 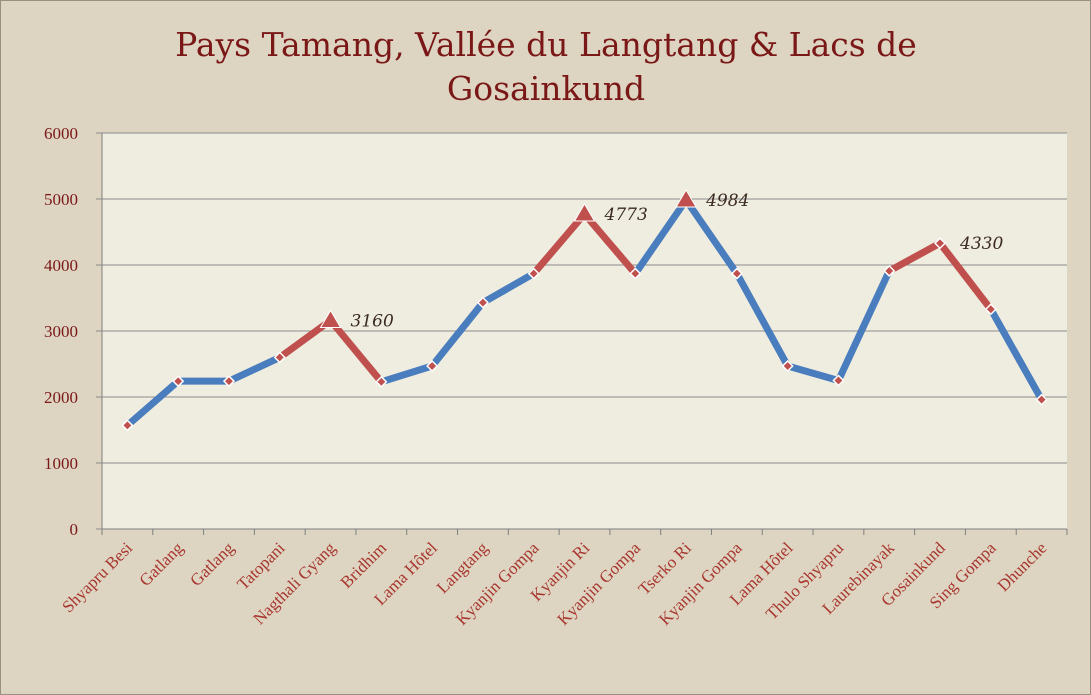 What do you see at coordinates (61, 199) in the screenshot?
I see `y-tick-label: 5000` at bounding box center [61, 199].